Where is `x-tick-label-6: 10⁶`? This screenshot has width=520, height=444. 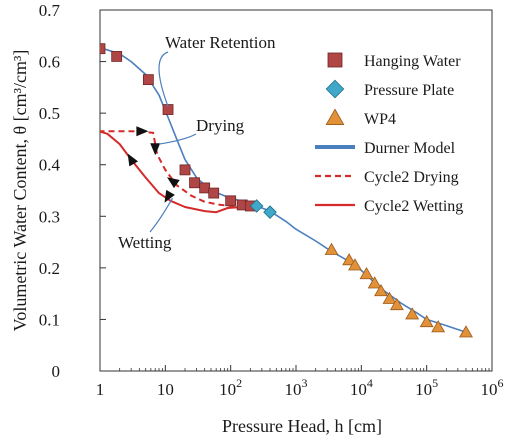 x-tick-label-6: 10⁶ is located at coordinates (492, 387).